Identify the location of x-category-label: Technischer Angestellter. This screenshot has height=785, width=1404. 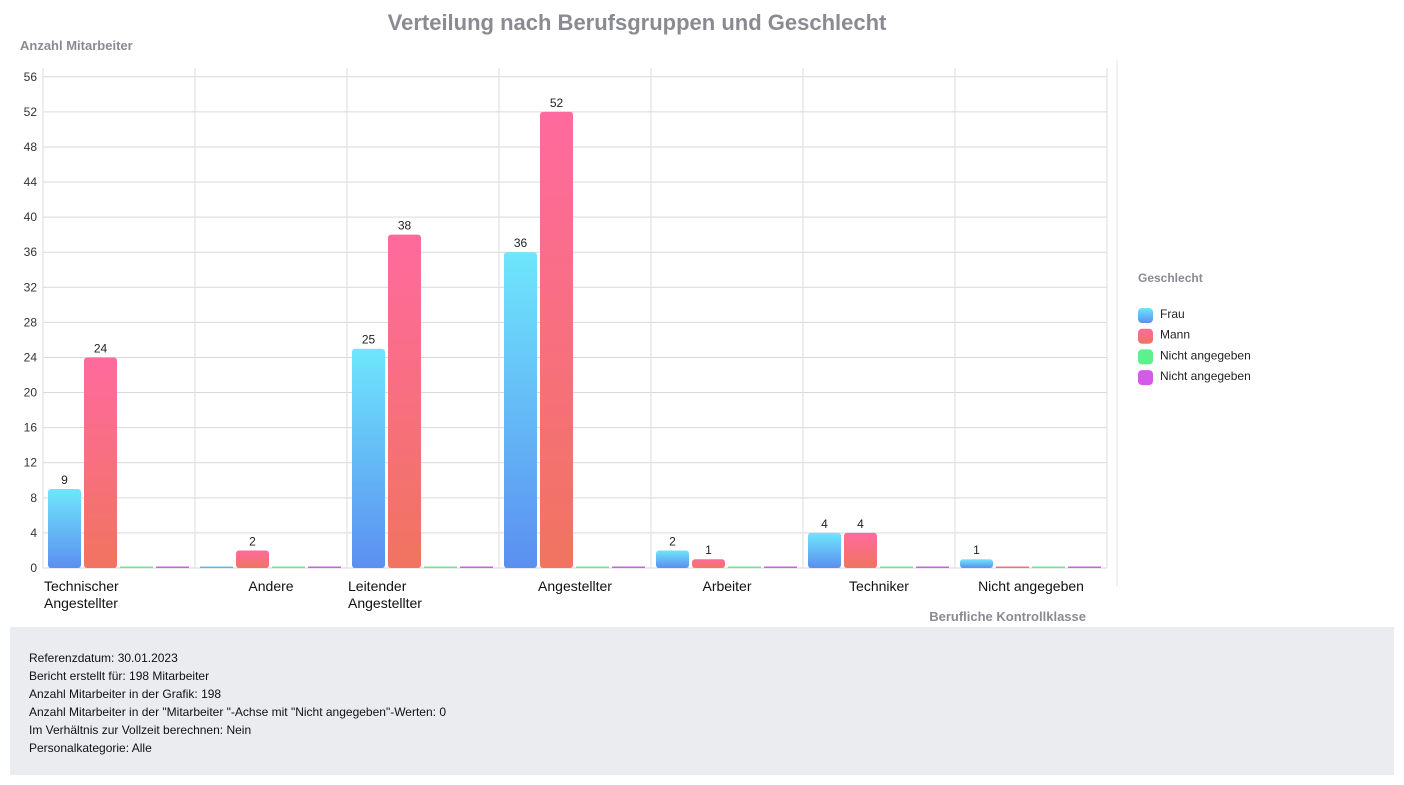
(81, 594).